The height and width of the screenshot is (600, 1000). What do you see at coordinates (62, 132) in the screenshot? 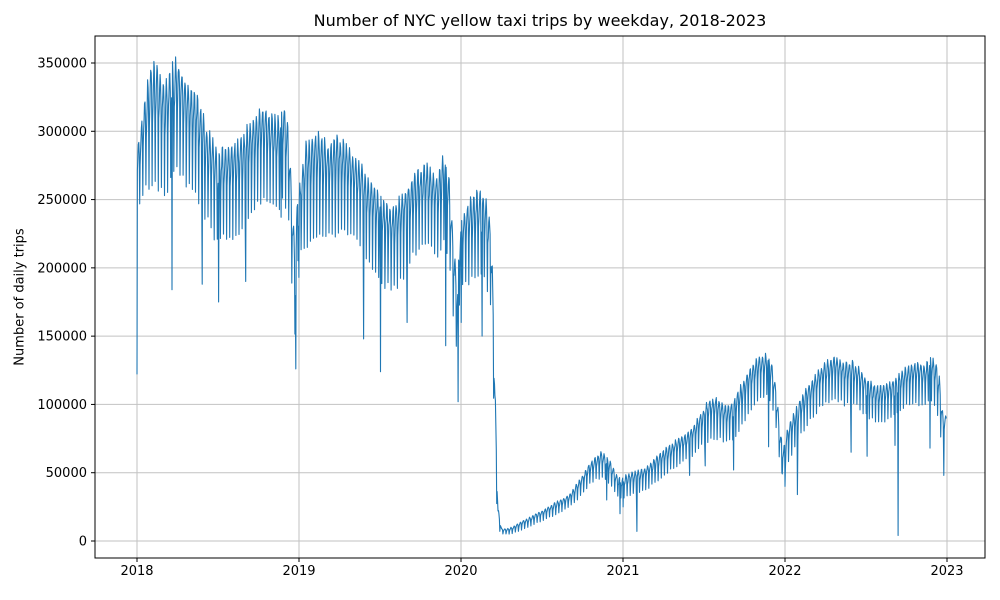
I see `y-tick-label: 300000` at bounding box center [62, 132].